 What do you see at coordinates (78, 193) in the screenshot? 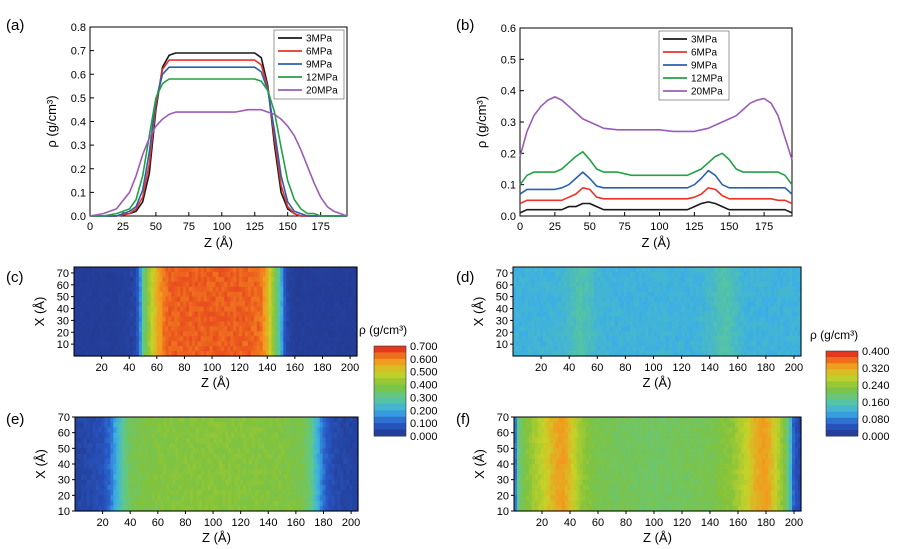
I see `y-tick-label: 0.1` at bounding box center [78, 193].